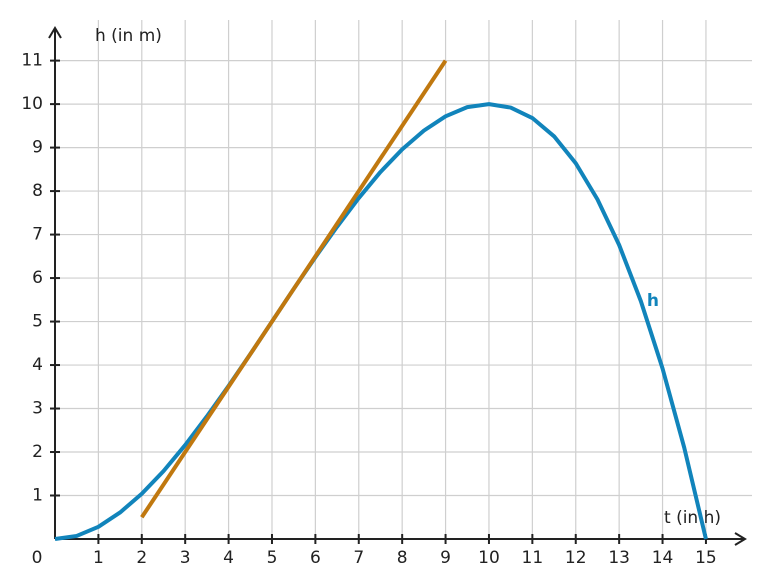  I want to click on x-axis-label: t (in h), so click(692, 518).